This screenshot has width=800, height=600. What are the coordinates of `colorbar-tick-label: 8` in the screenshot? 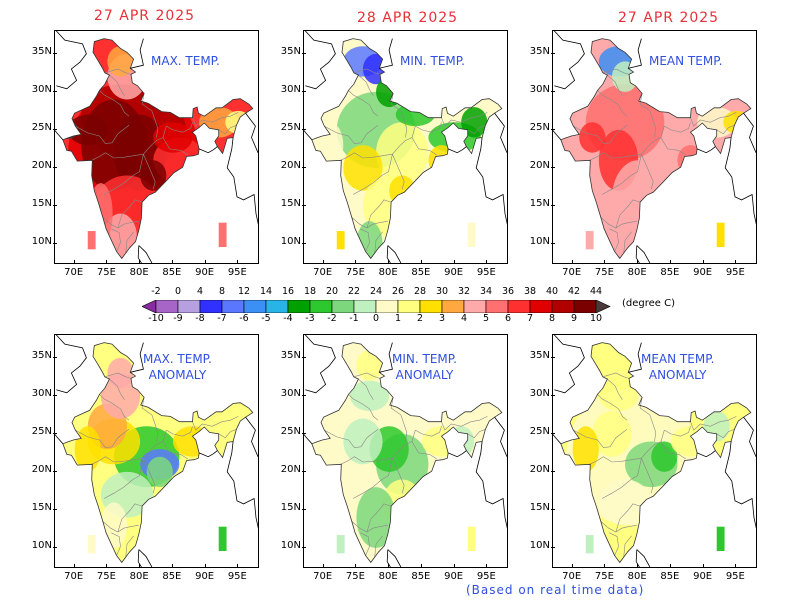 It's located at (222, 291).